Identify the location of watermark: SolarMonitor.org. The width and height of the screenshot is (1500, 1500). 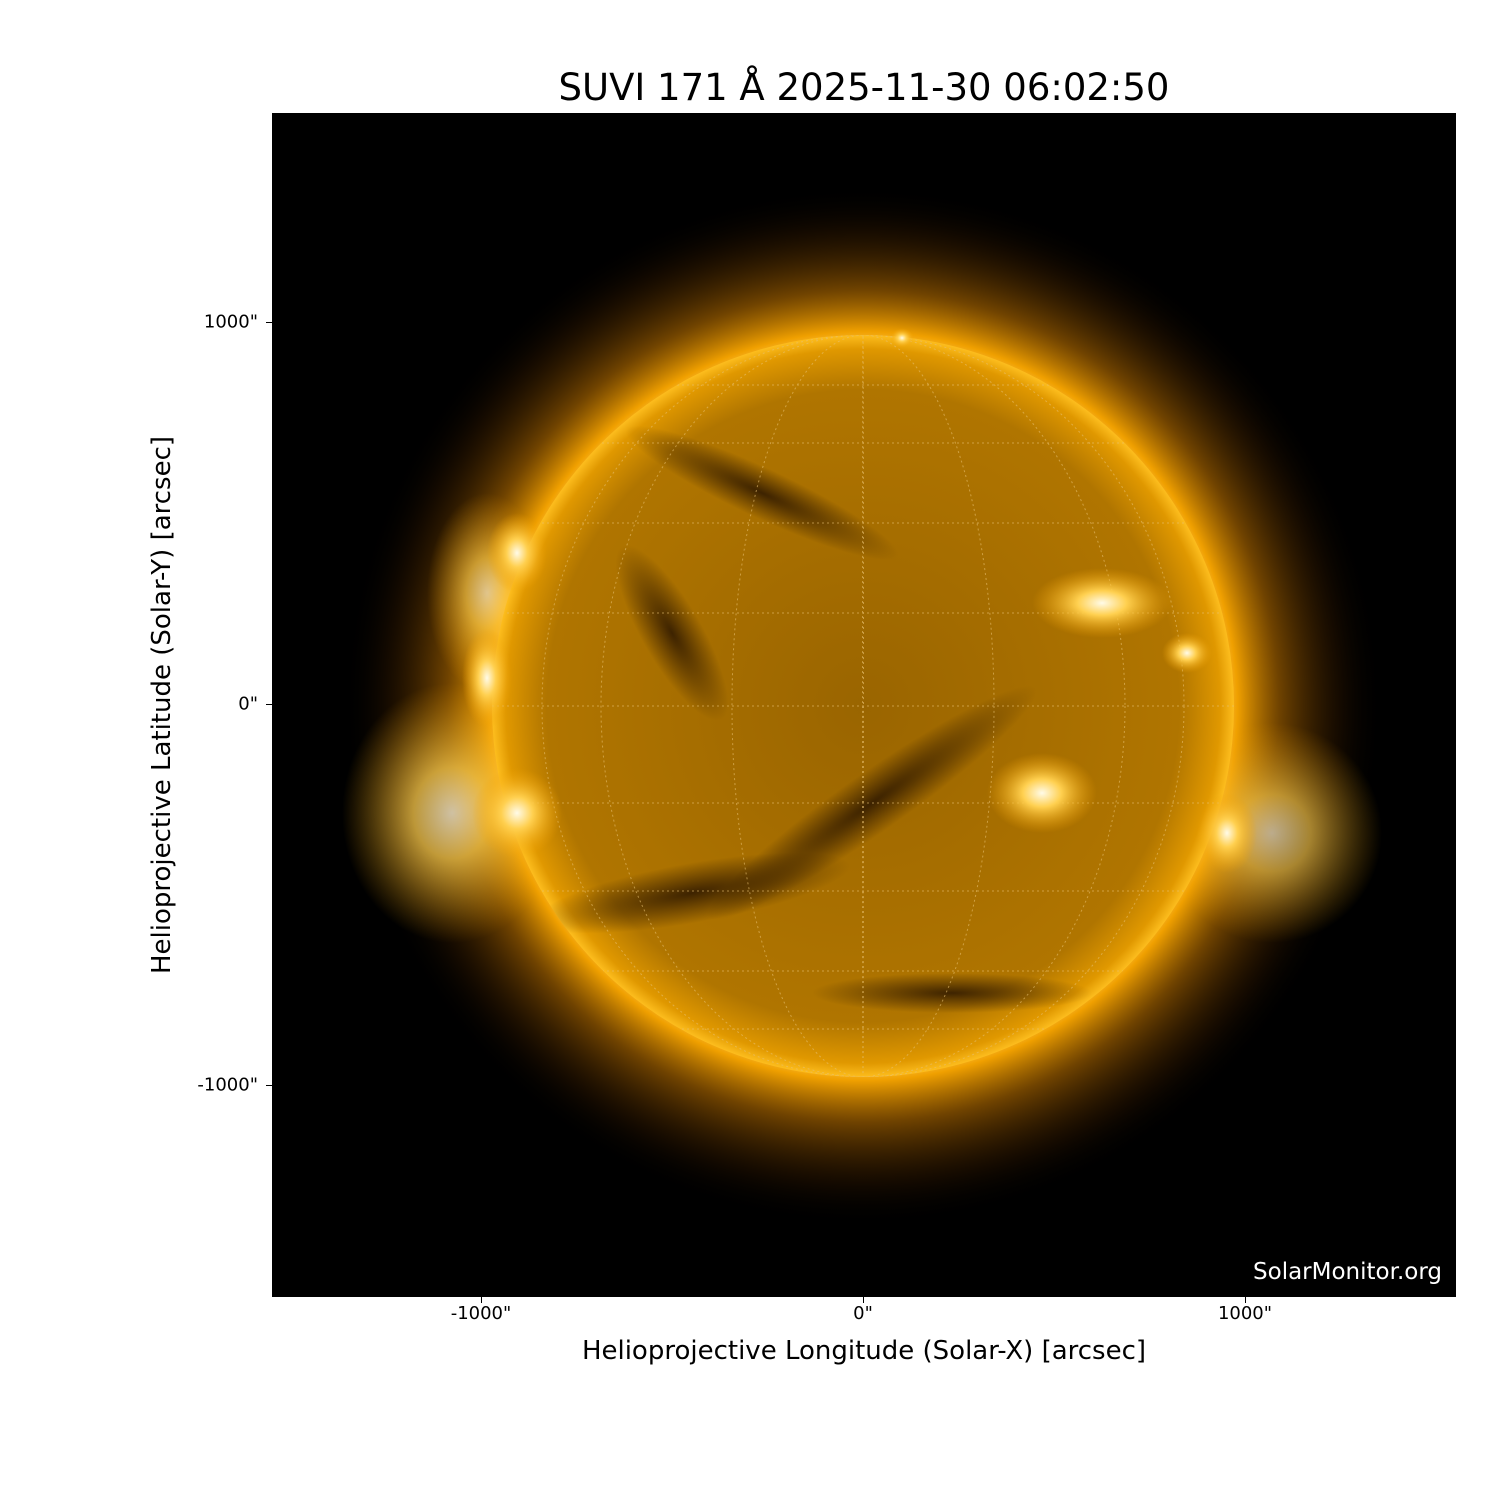
(1347, 1272).